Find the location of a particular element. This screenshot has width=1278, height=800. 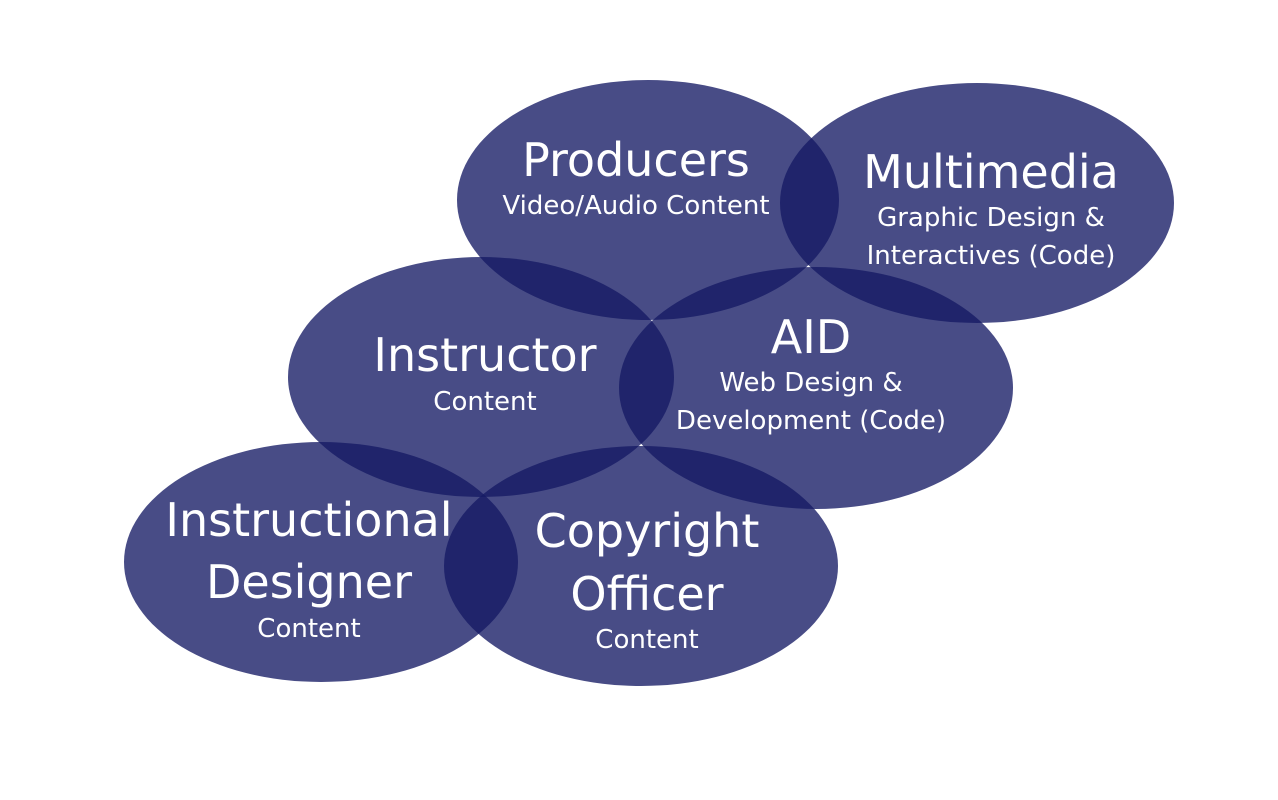

copyright-officer-ellipse is located at coordinates (641, 566).